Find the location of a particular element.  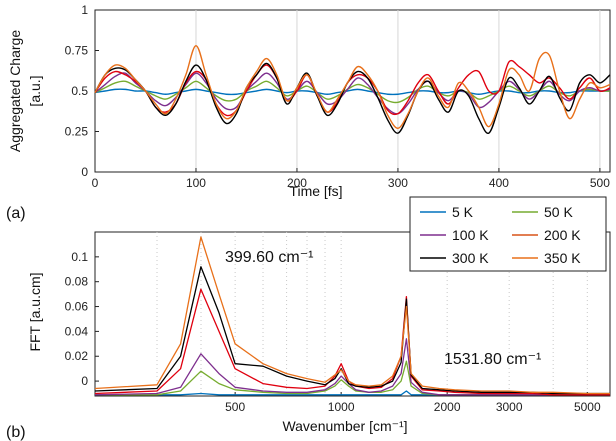

x-tick-label: 300 is located at coordinates (398, 183).